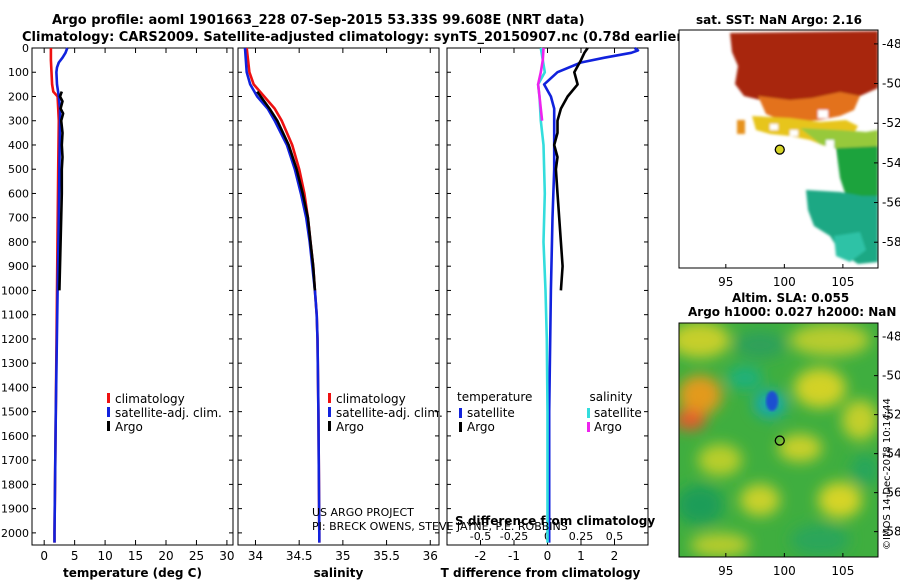 This screenshot has height=580, width=900. I want to click on legend-title-temperature: temperature, so click(494, 397).